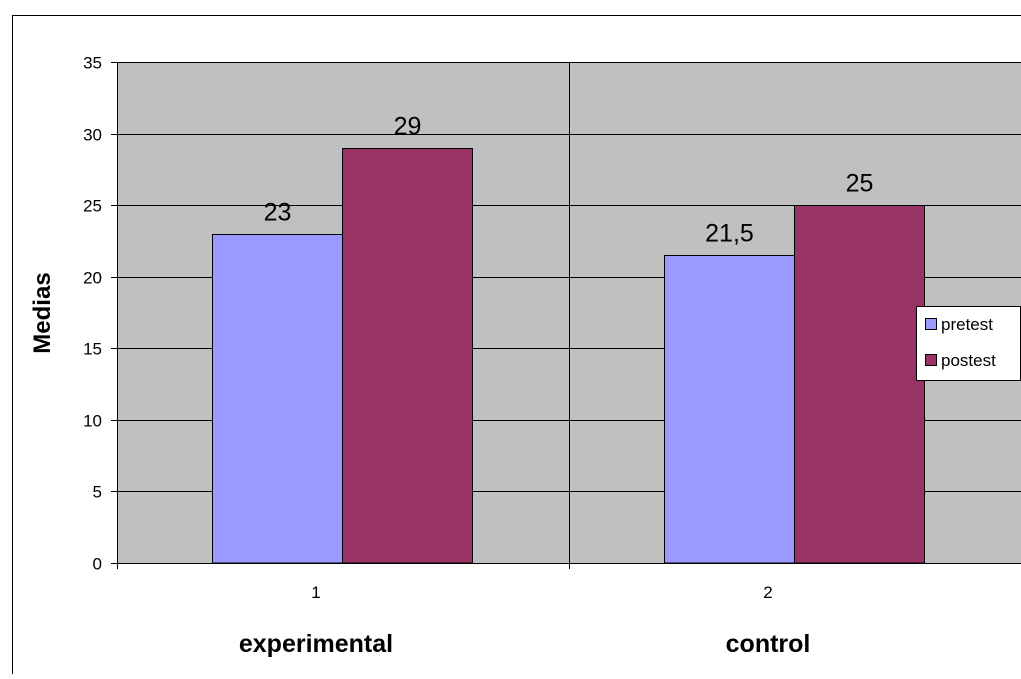  I want to click on data-labels: 23 29 21,5 25, so click(569, 180).